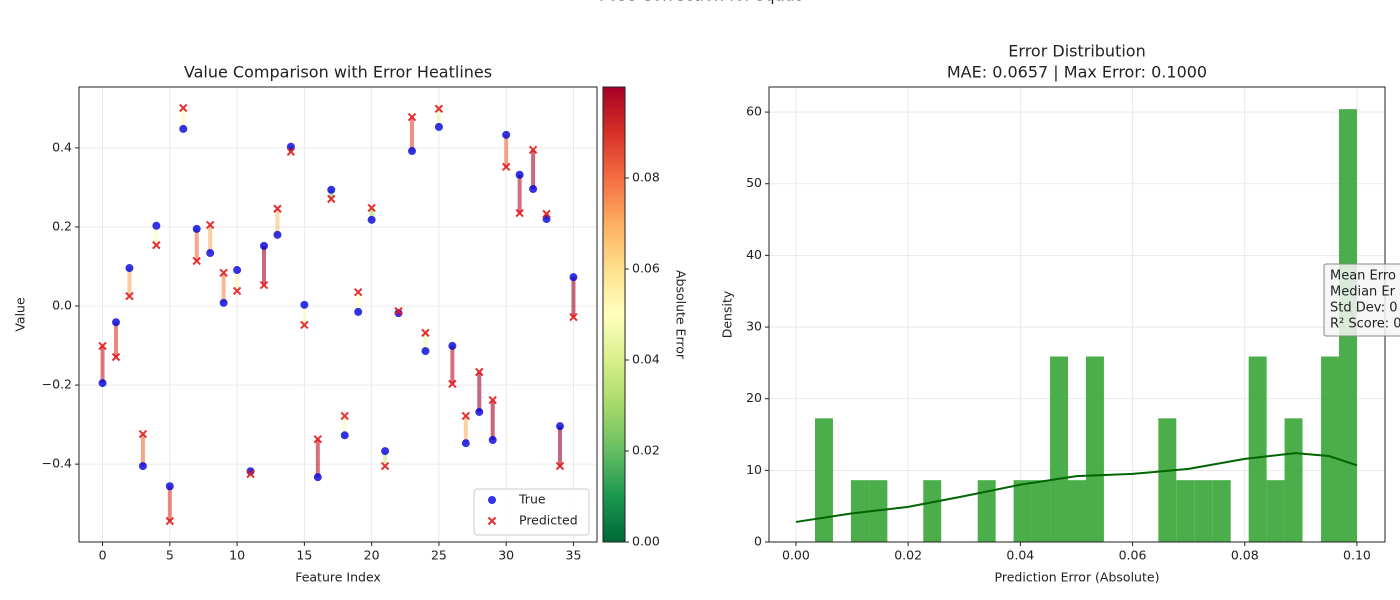 The height and width of the screenshot is (600, 1400). I want to click on y-tick-label: 40, so click(754, 254).